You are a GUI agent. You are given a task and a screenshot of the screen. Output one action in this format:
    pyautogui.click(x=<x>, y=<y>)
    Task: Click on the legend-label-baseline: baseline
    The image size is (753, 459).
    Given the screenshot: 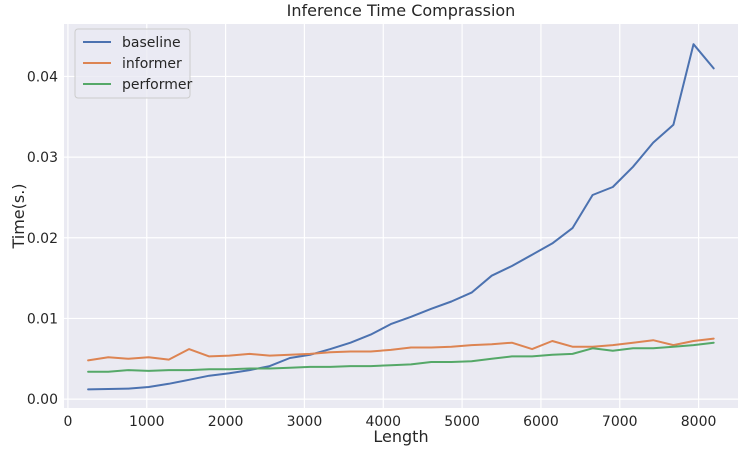 What is the action you would take?
    pyautogui.click(x=151, y=43)
    